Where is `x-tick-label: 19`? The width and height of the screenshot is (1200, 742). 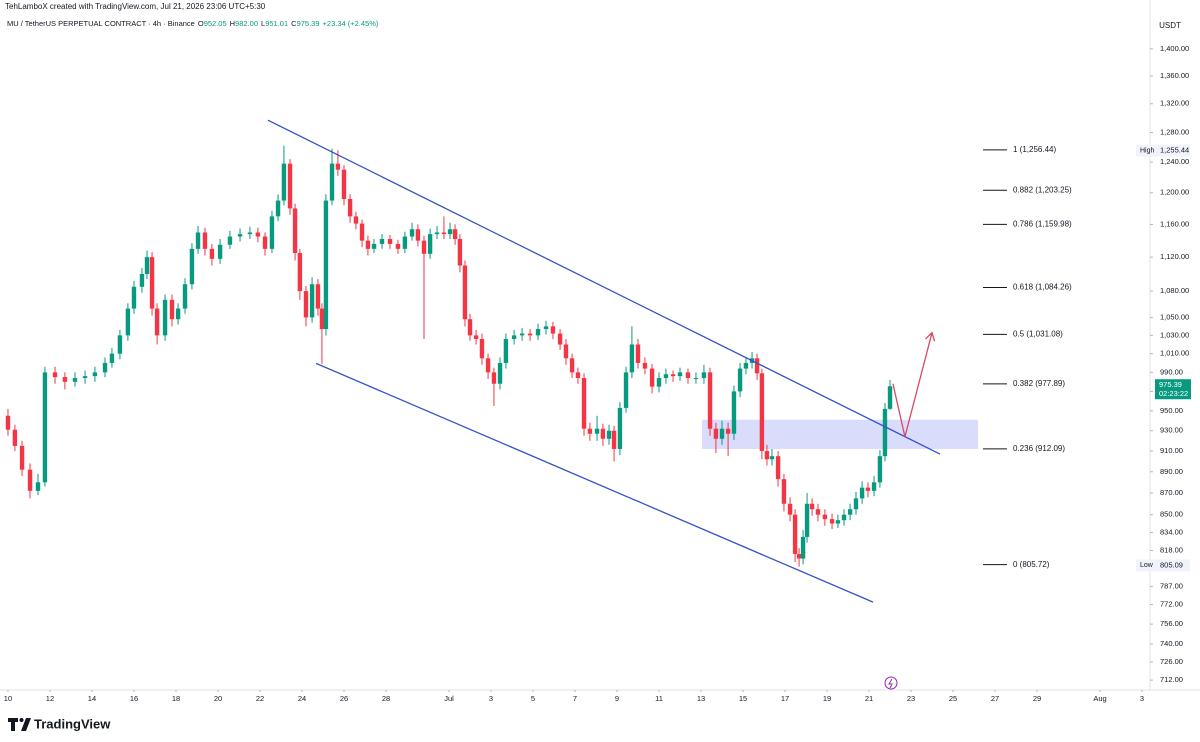 x-tick-label: 19 is located at coordinates (827, 698).